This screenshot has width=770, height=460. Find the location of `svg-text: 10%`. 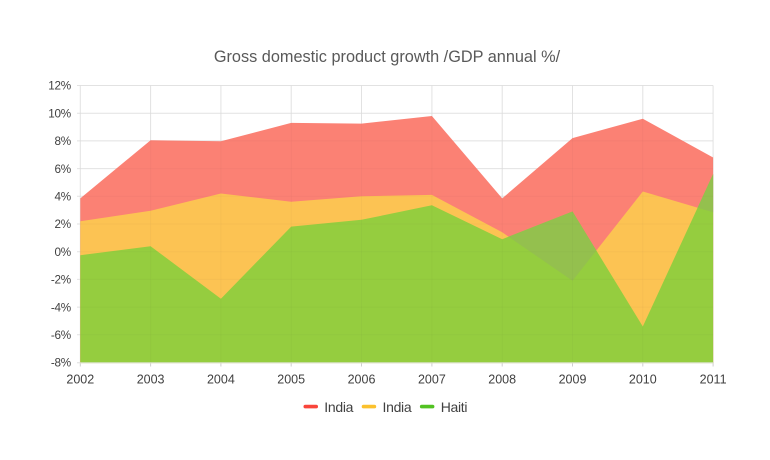

svg-text: 10% is located at coordinates (59, 113).